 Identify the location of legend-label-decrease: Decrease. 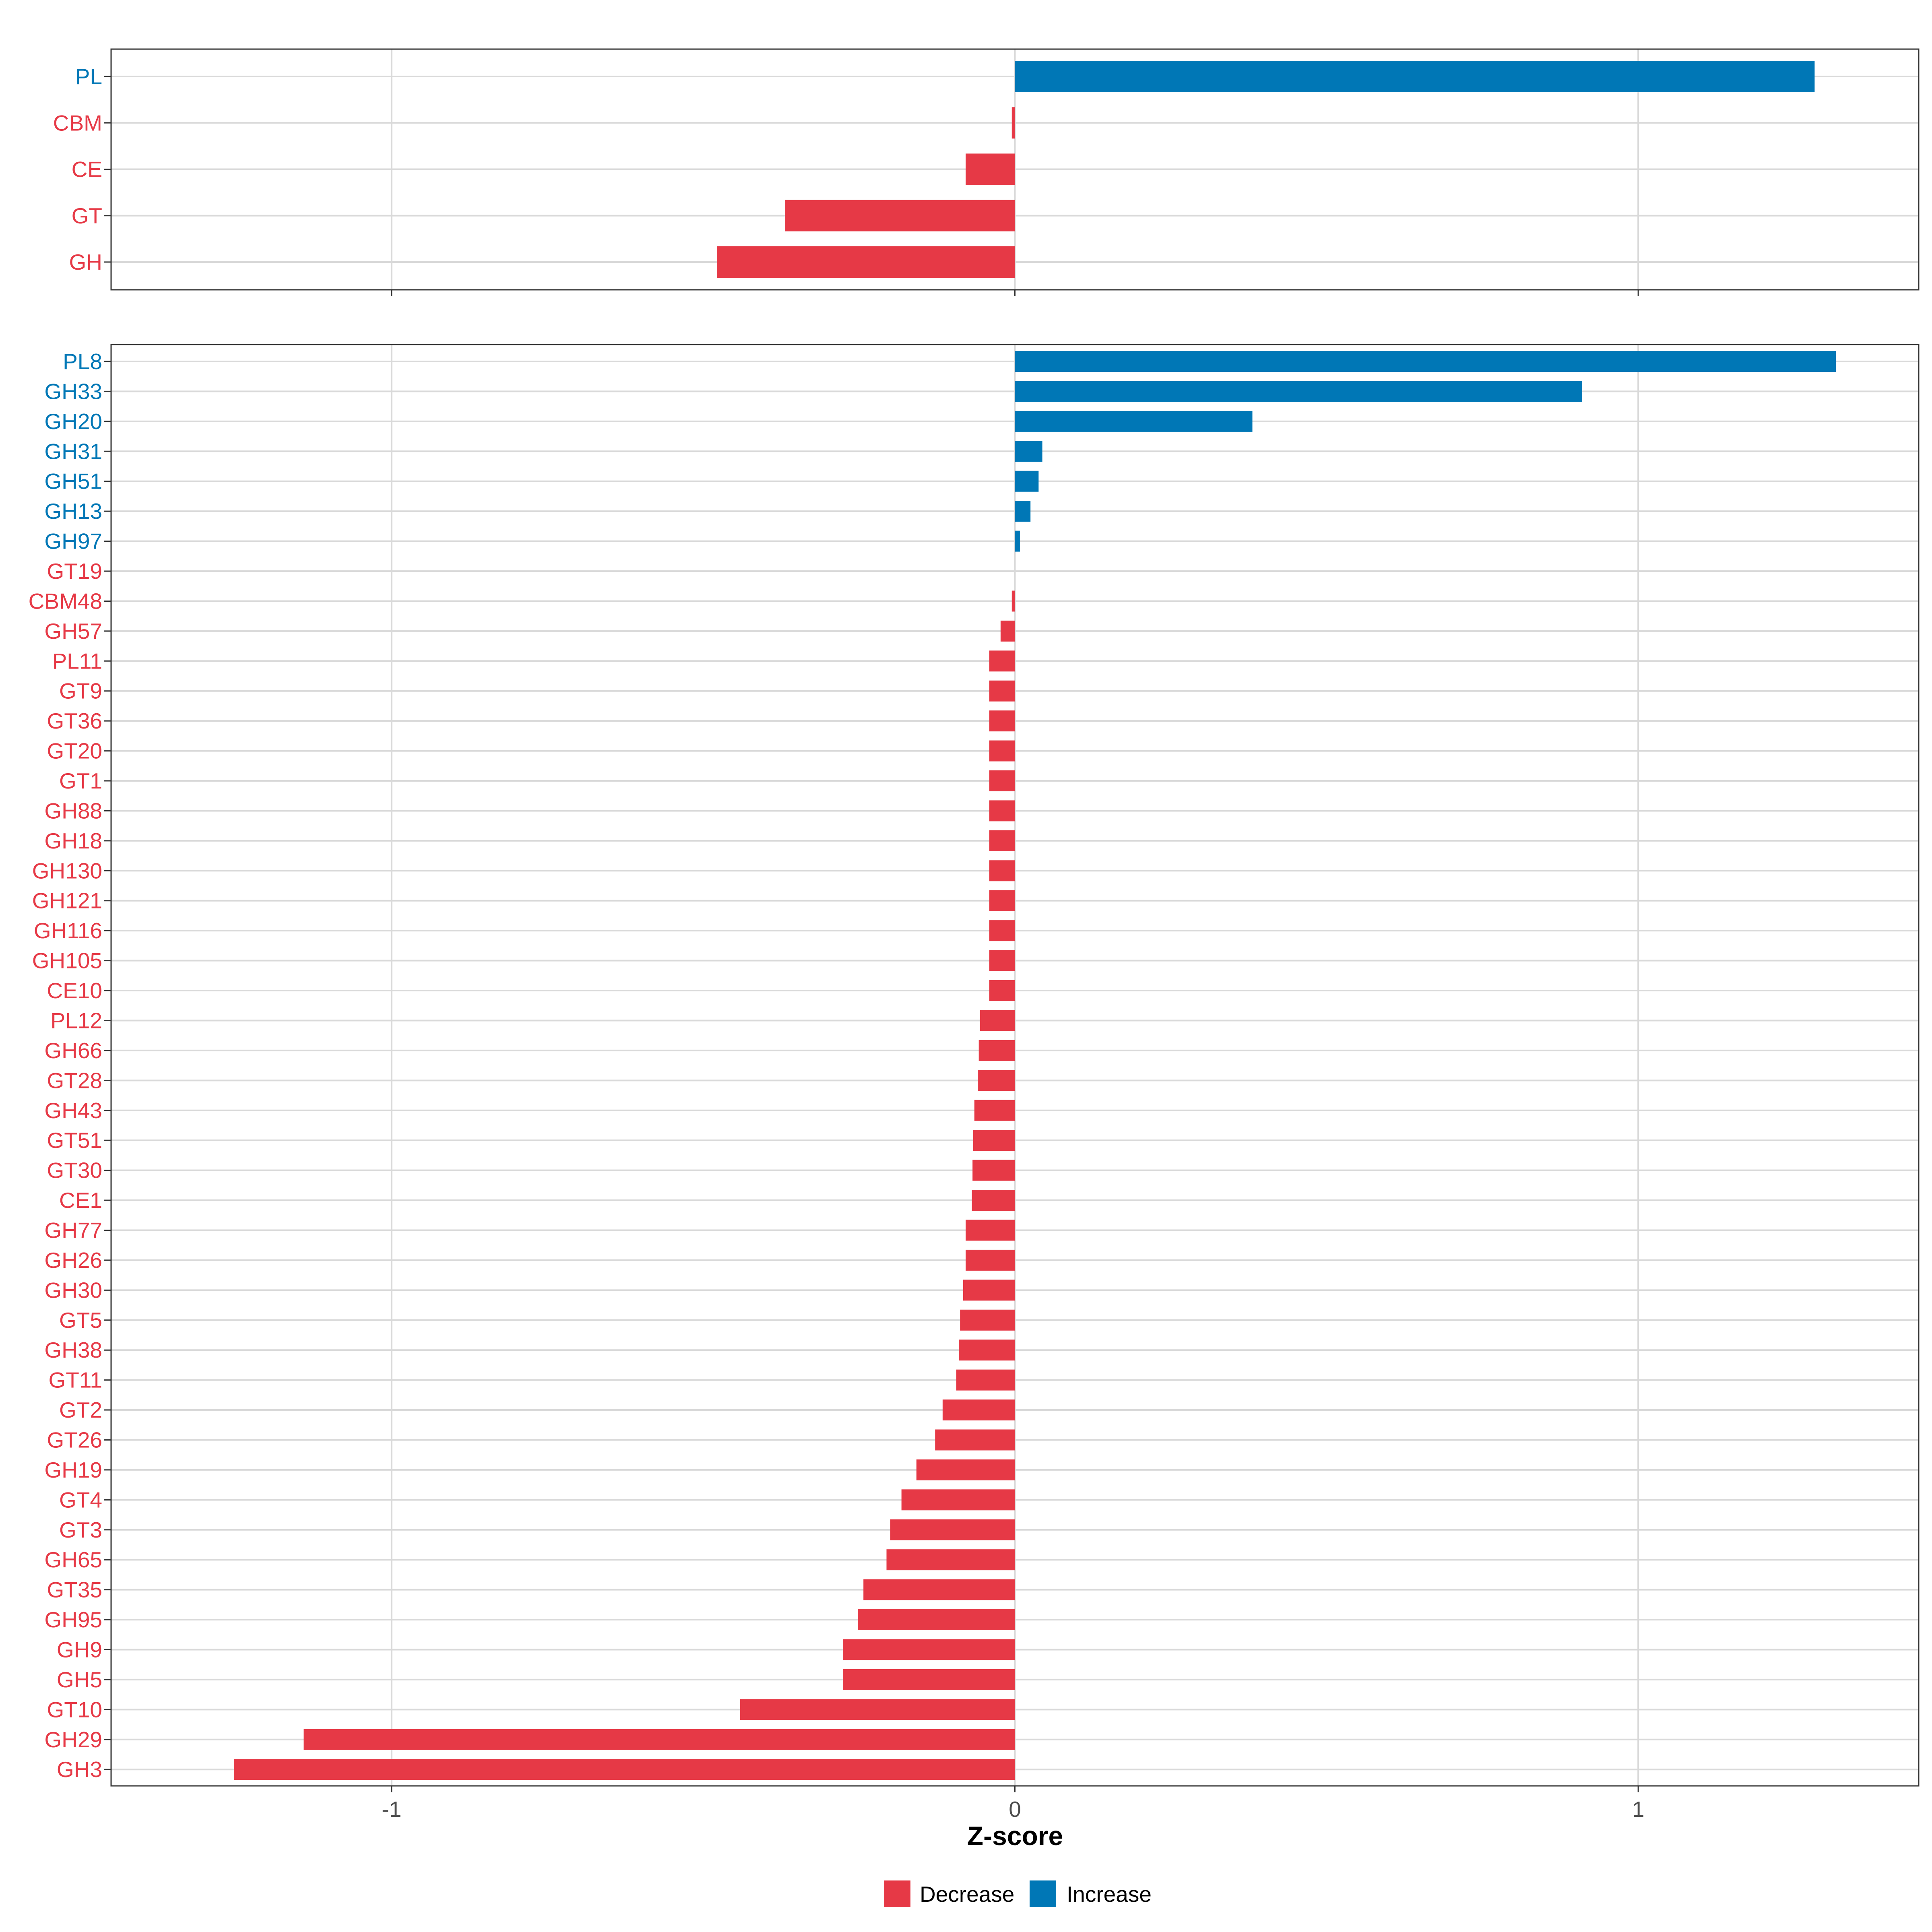
(967, 1894).